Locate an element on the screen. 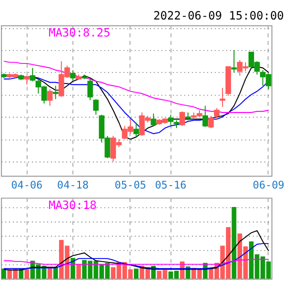 The height and width of the screenshot is (300, 300). x-tick-label: 05-05 is located at coordinates (130, 186).